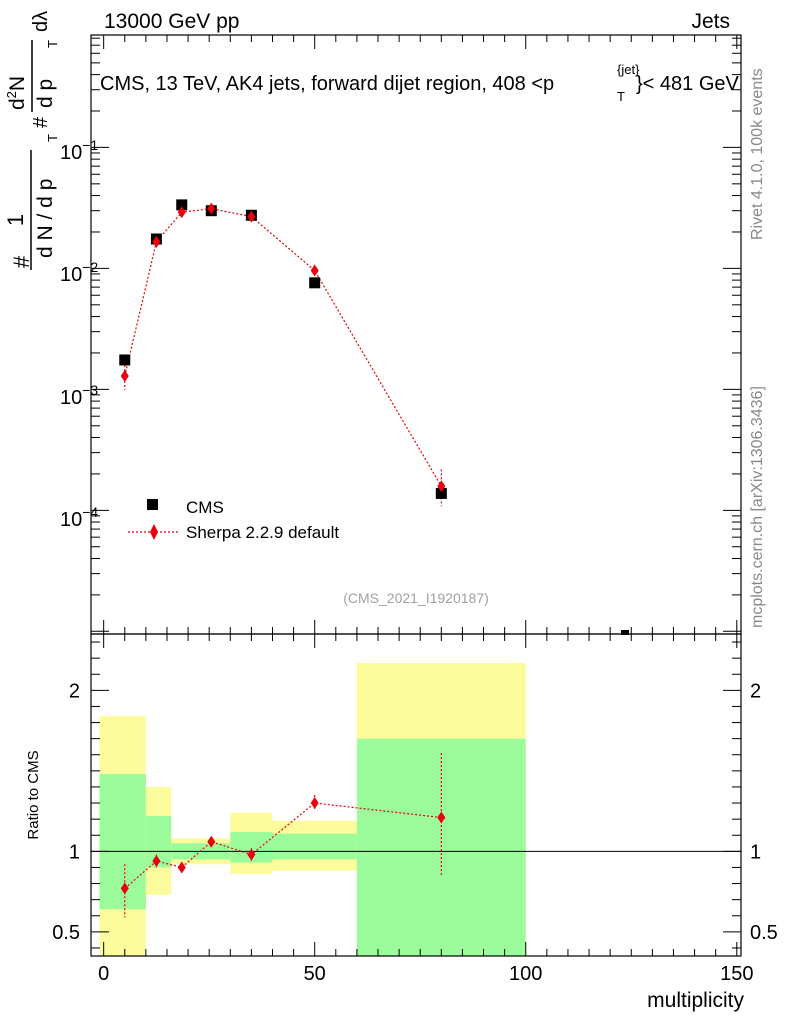  Describe the element at coordinates (45, 93) in the screenshot. I see `ylabel-denominator-2: d p` at that location.